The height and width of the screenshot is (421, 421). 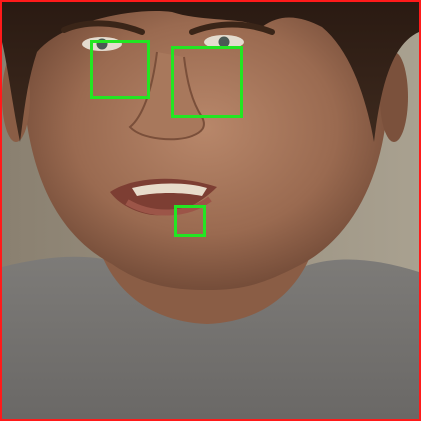 I want to click on right-eye-region-box, so click(x=207, y=82).